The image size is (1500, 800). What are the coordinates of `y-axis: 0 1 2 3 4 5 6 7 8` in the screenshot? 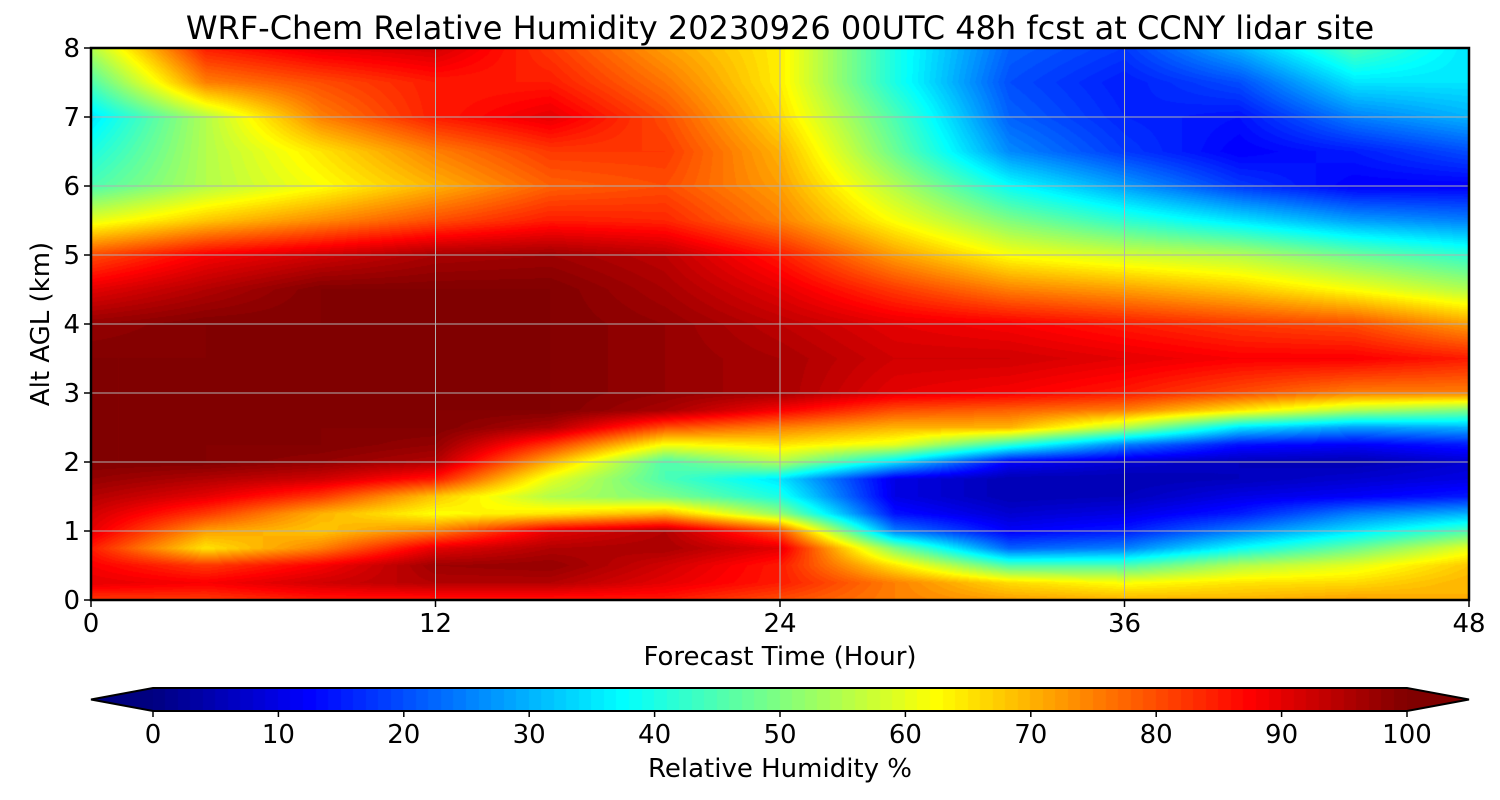 It's located at (77, 325).